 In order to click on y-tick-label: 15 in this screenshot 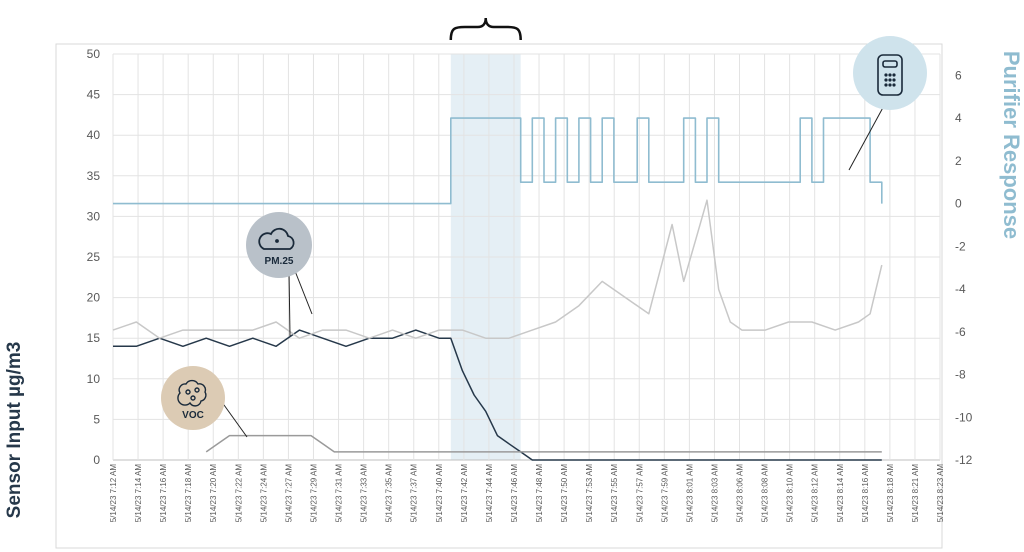, I will do `click(94, 338)`.